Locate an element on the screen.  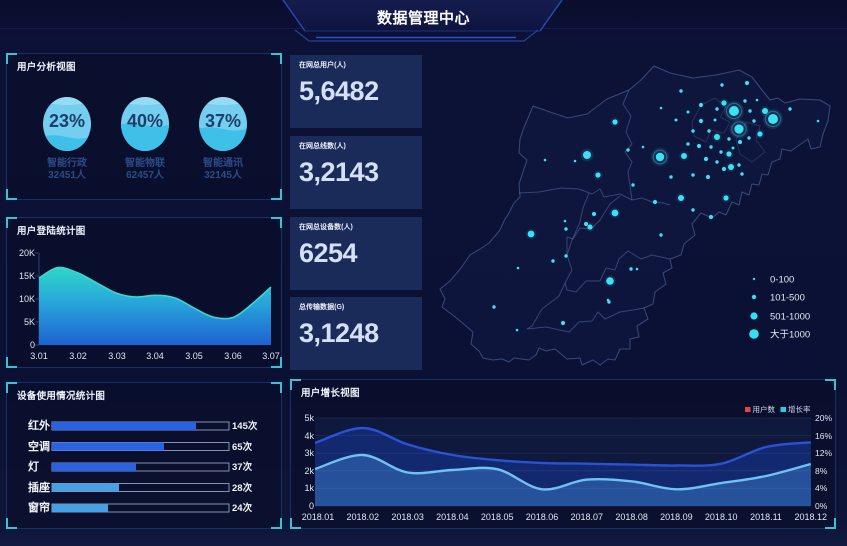
svg-text: 1k is located at coordinates (309, 488).